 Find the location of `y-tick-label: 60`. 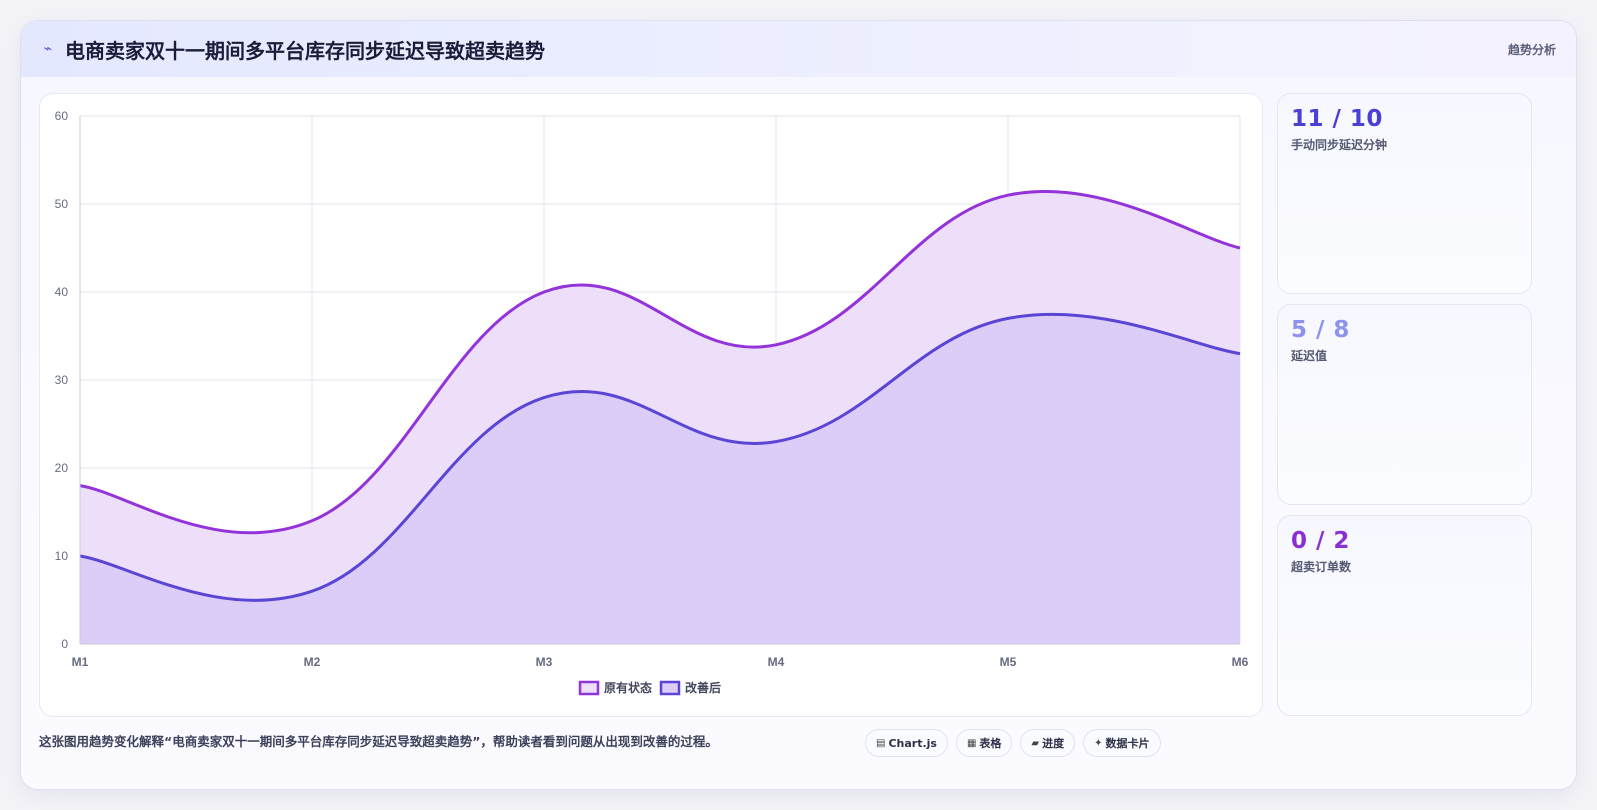

y-tick-label: 60 is located at coordinates (62, 116).